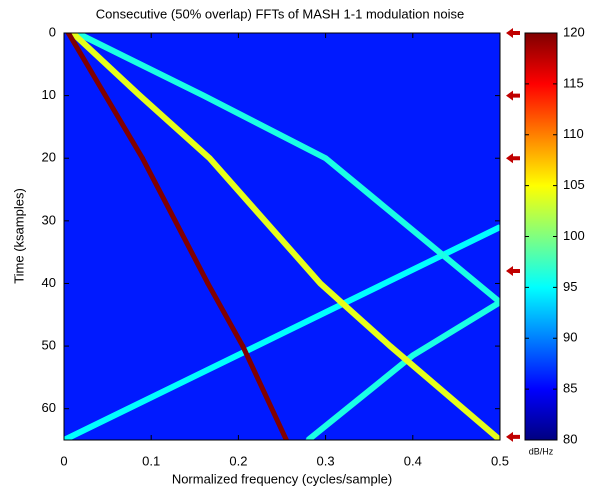 Image resolution: width=597 pixels, height=490 pixels. I want to click on x-tick-label: 0.5, so click(500, 460).